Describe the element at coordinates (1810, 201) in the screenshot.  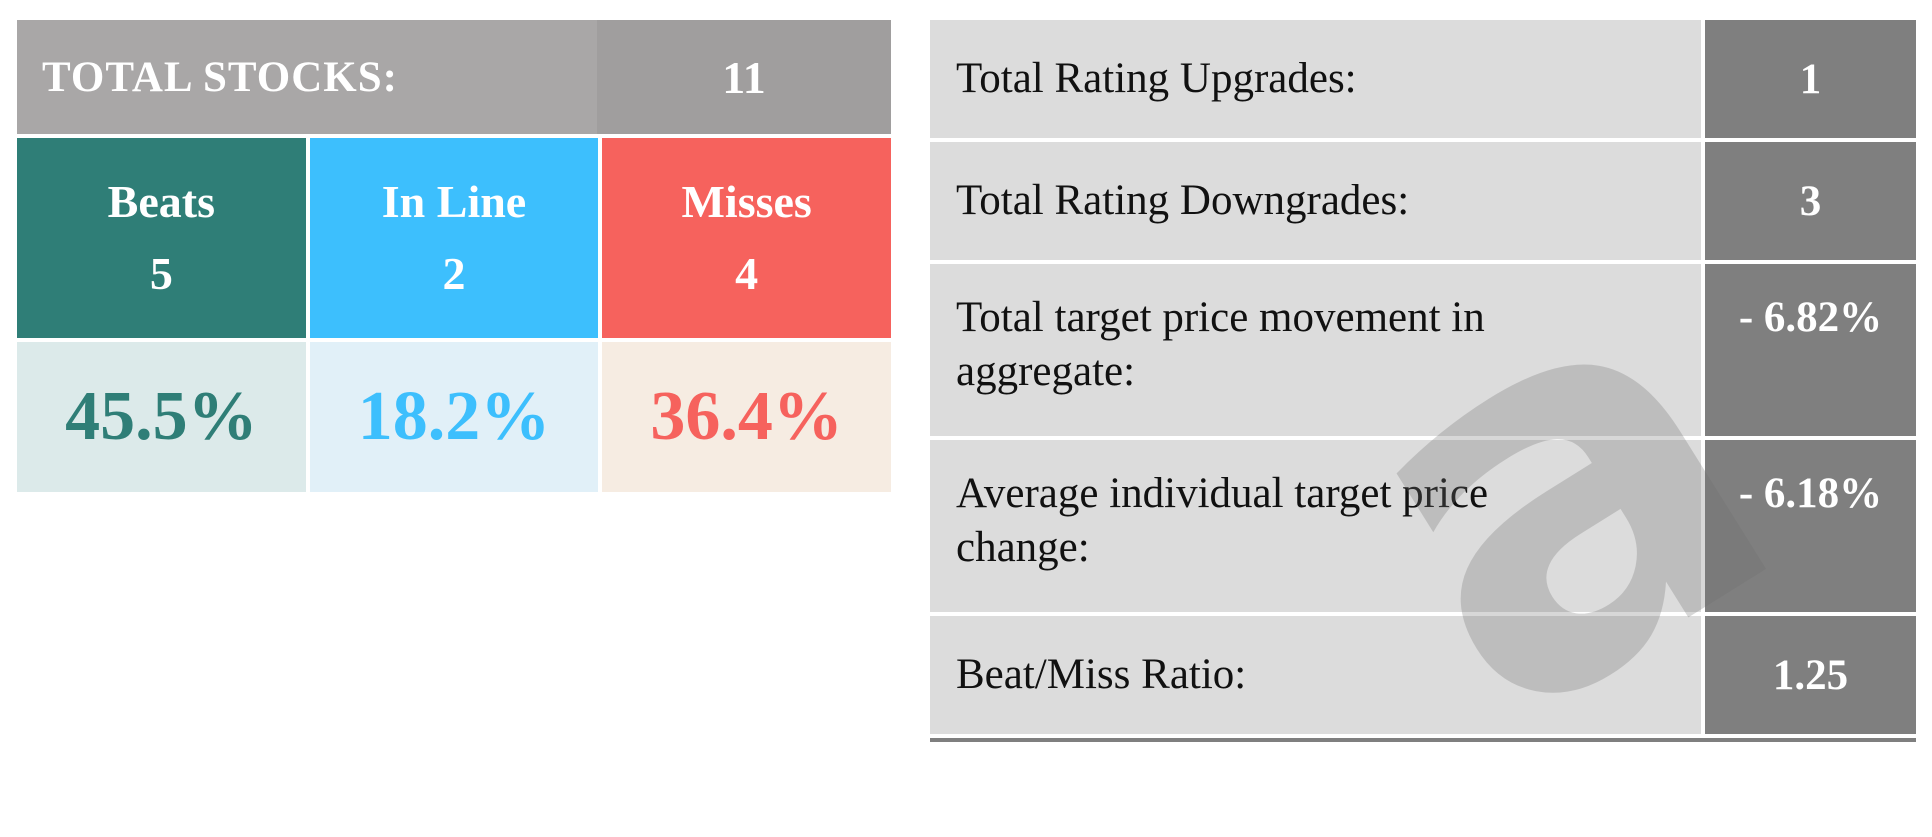
I see `downgrades-value: 3` at that location.